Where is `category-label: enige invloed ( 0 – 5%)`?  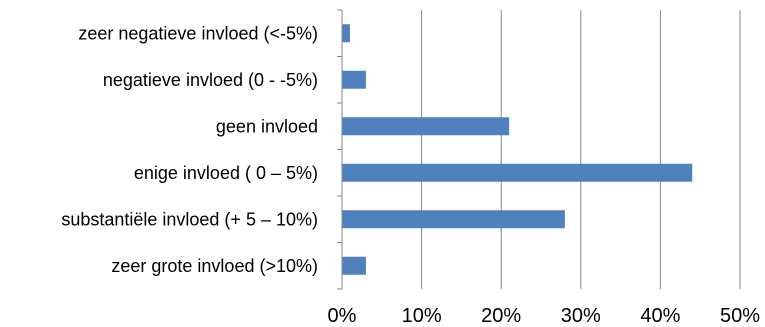 category-label: enige invloed ( 0 – 5%) is located at coordinates (226, 173).